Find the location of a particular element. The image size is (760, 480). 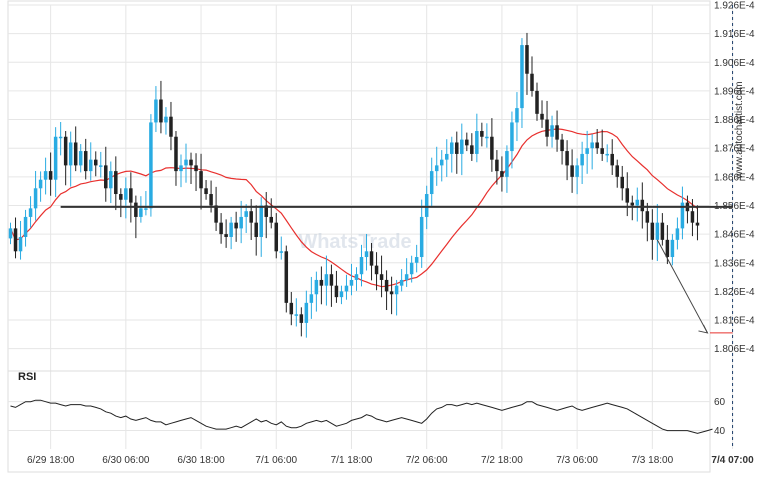

time-tick-label: 6/29 18:00 is located at coordinates (51, 460).